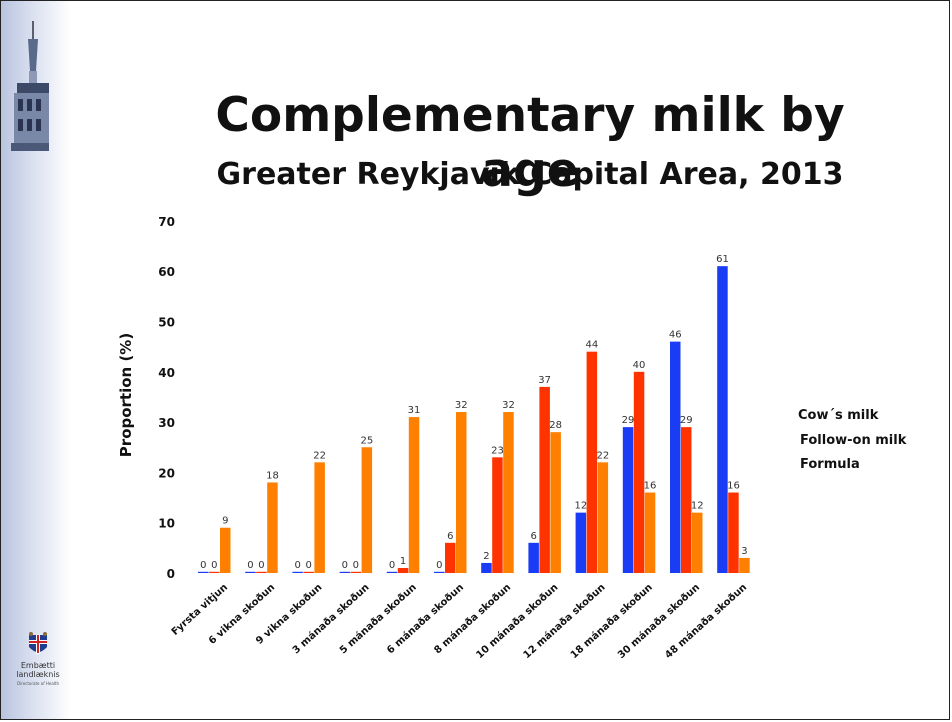 The image size is (952, 722). I want to click on x-category-label: 48 mánaða skoðun, so click(706, 621).